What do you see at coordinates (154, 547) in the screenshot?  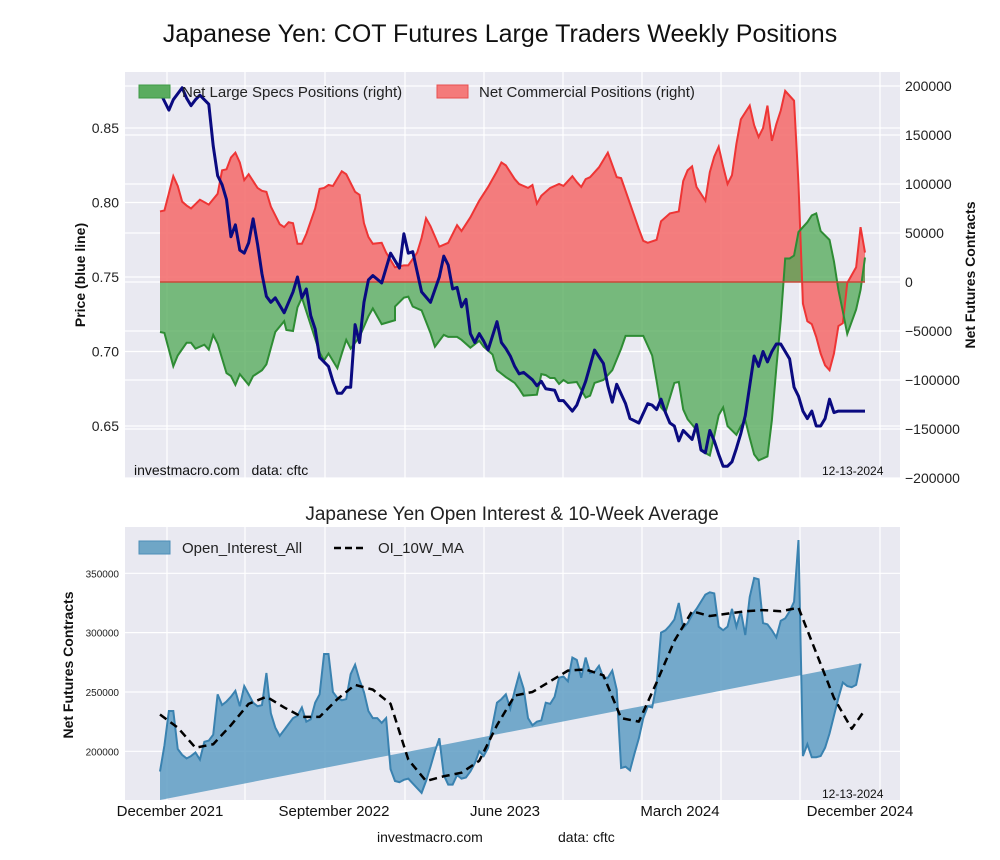 I see `legend-swatch-open-interest` at bounding box center [154, 547].